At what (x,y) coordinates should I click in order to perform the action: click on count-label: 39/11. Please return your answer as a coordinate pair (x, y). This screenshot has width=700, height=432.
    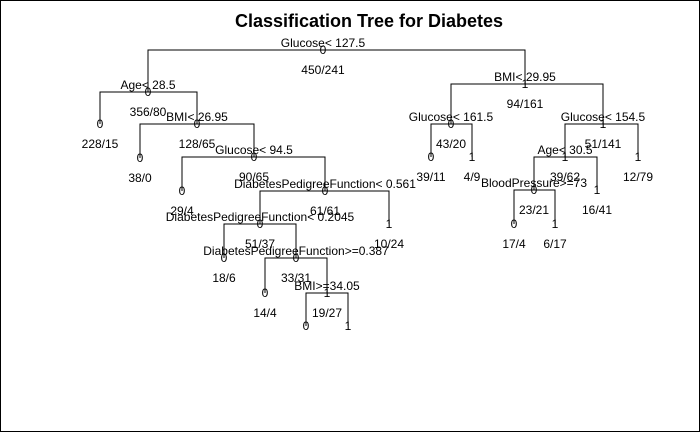
    Looking at the image, I should click on (430, 177).